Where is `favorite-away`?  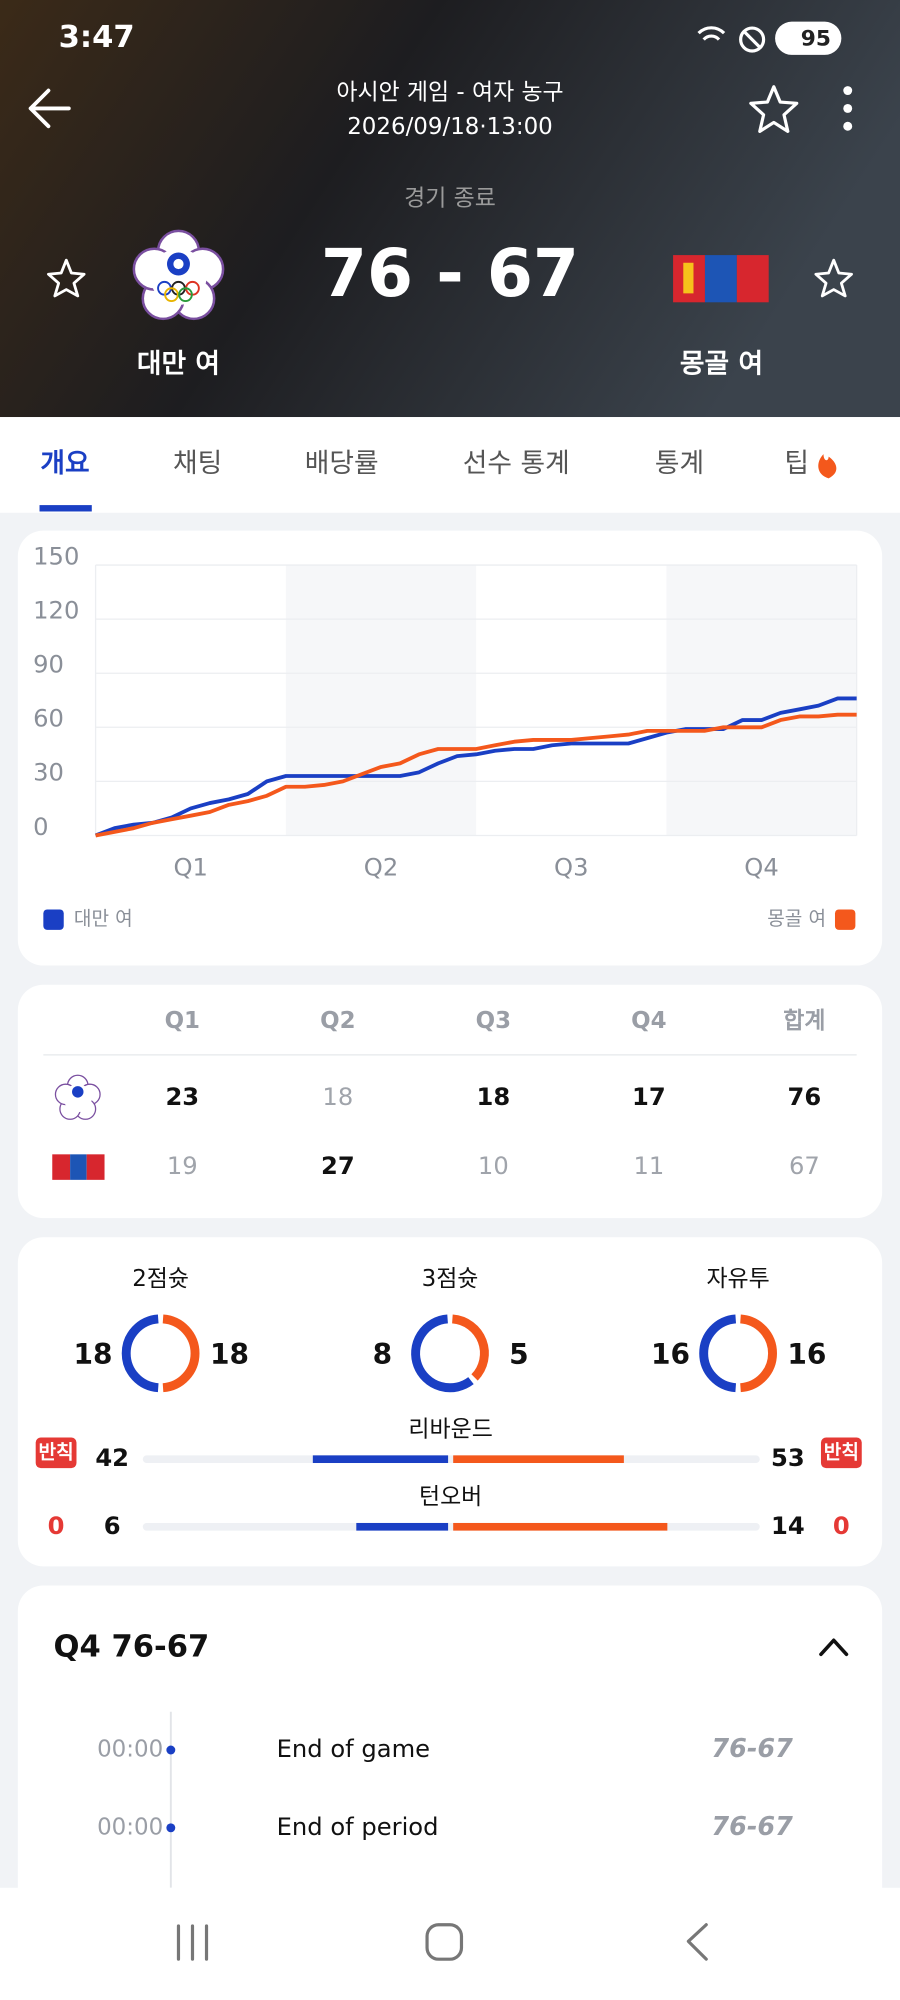 favorite-away is located at coordinates (833, 278).